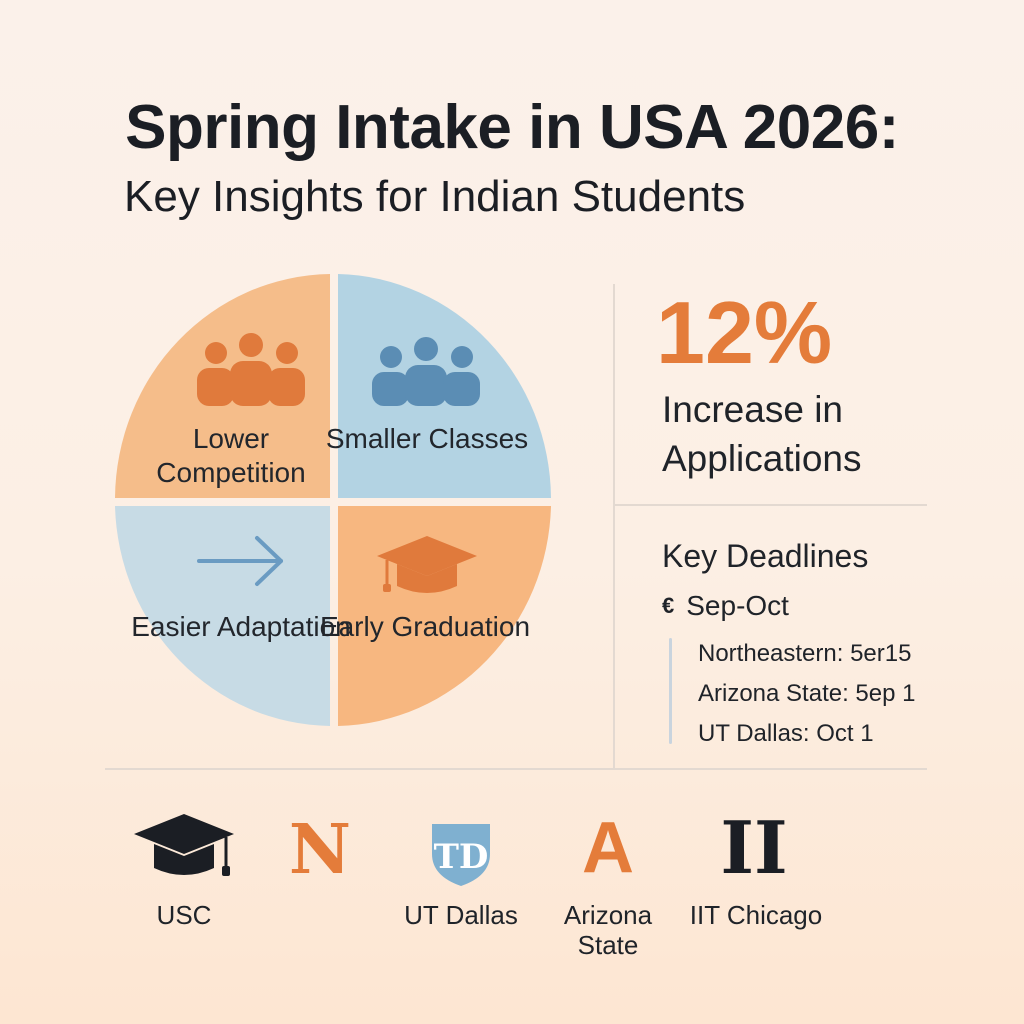 The height and width of the screenshot is (1024, 1024). I want to click on page-subtitle: Key Insights for Indian Students, so click(435, 196).